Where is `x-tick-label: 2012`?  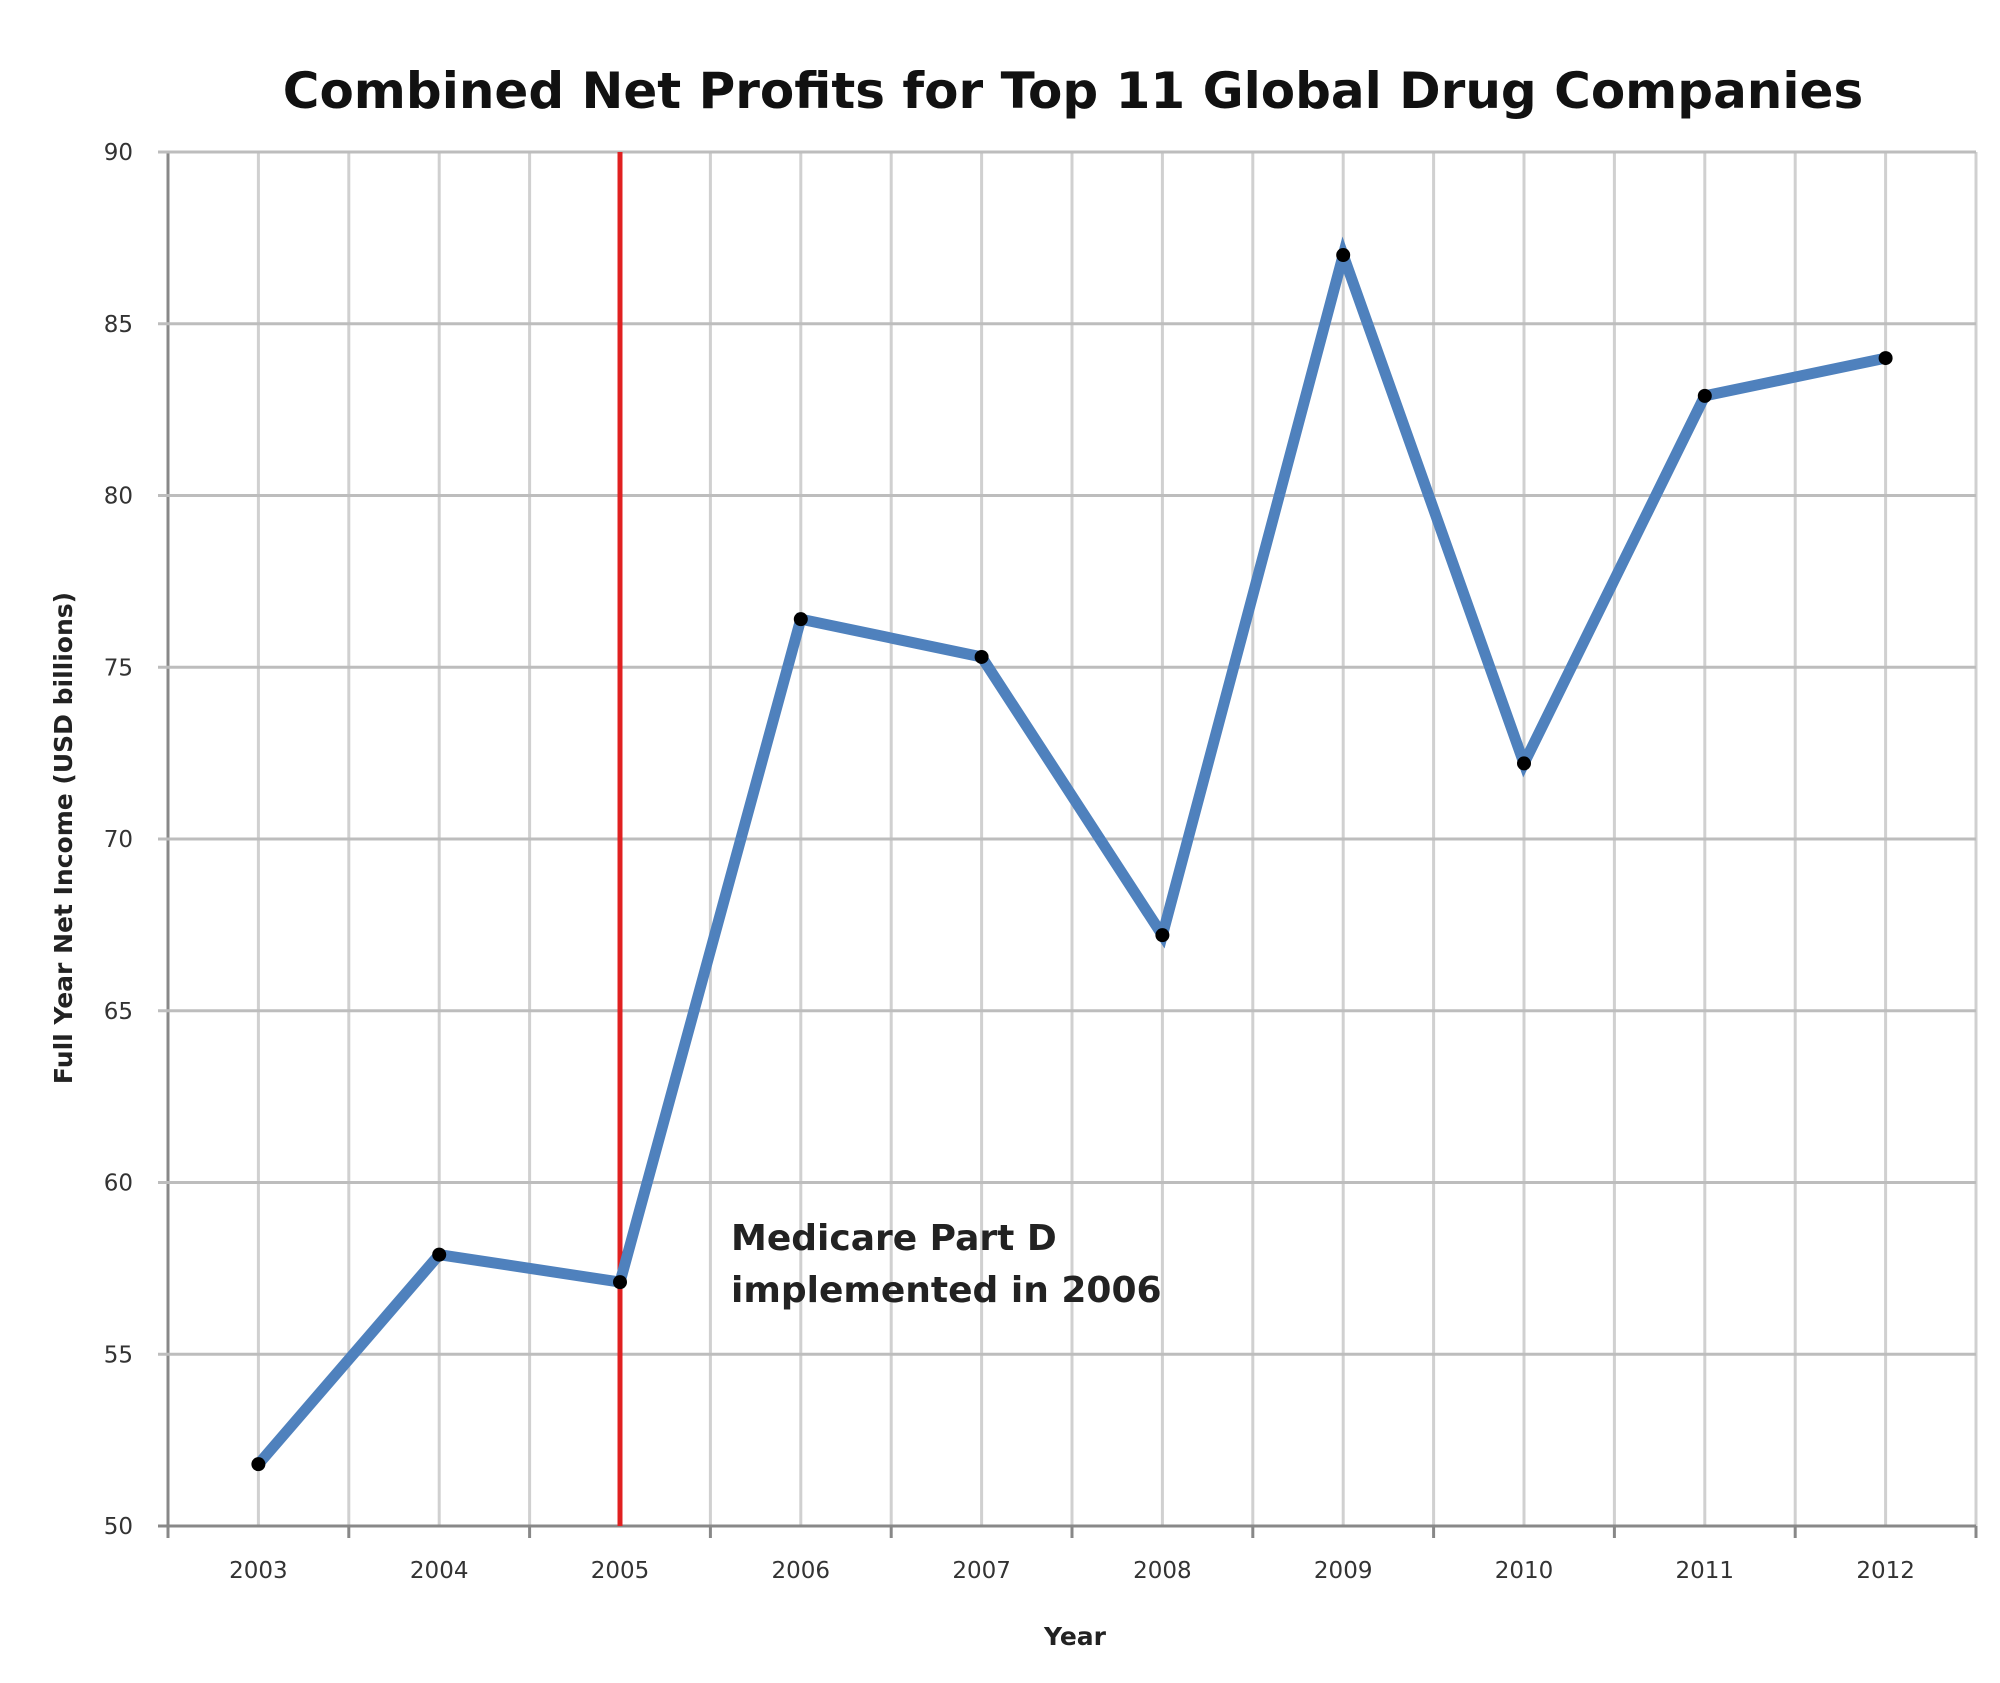 x-tick-label: 2012 is located at coordinates (1885, 1571).